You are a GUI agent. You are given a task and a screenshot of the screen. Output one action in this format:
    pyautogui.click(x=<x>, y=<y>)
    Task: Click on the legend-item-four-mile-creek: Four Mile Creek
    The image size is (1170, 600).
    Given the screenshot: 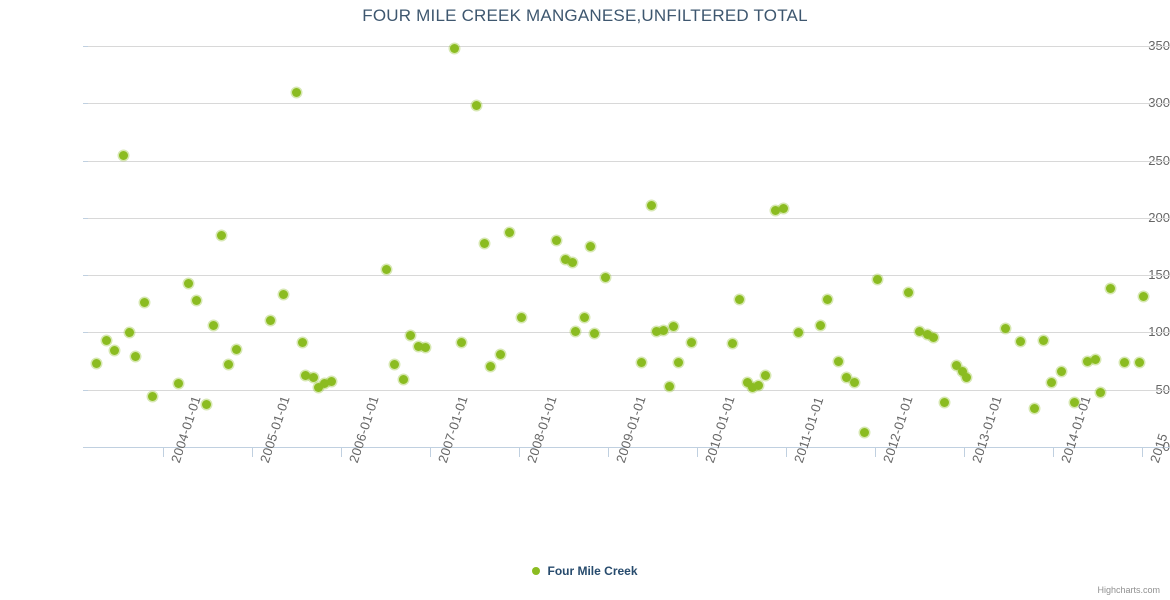 What is the action you would take?
    pyautogui.click(x=585, y=570)
    